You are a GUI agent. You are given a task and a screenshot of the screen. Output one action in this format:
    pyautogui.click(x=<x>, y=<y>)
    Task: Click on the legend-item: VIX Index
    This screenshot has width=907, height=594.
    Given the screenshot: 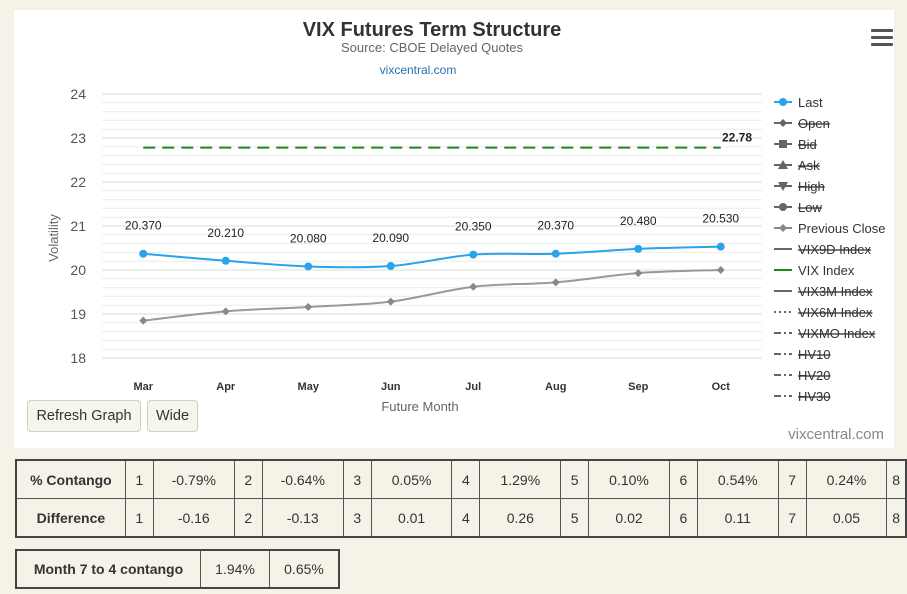 What is the action you would take?
    pyautogui.click(x=826, y=270)
    